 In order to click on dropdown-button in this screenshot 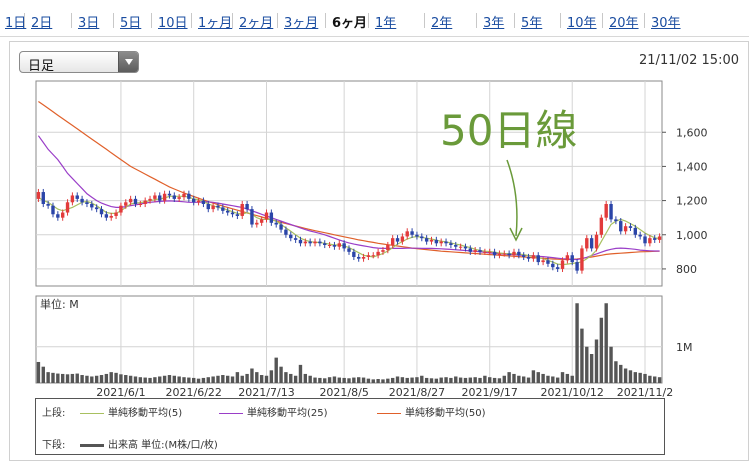, I will do `click(128, 62)`.